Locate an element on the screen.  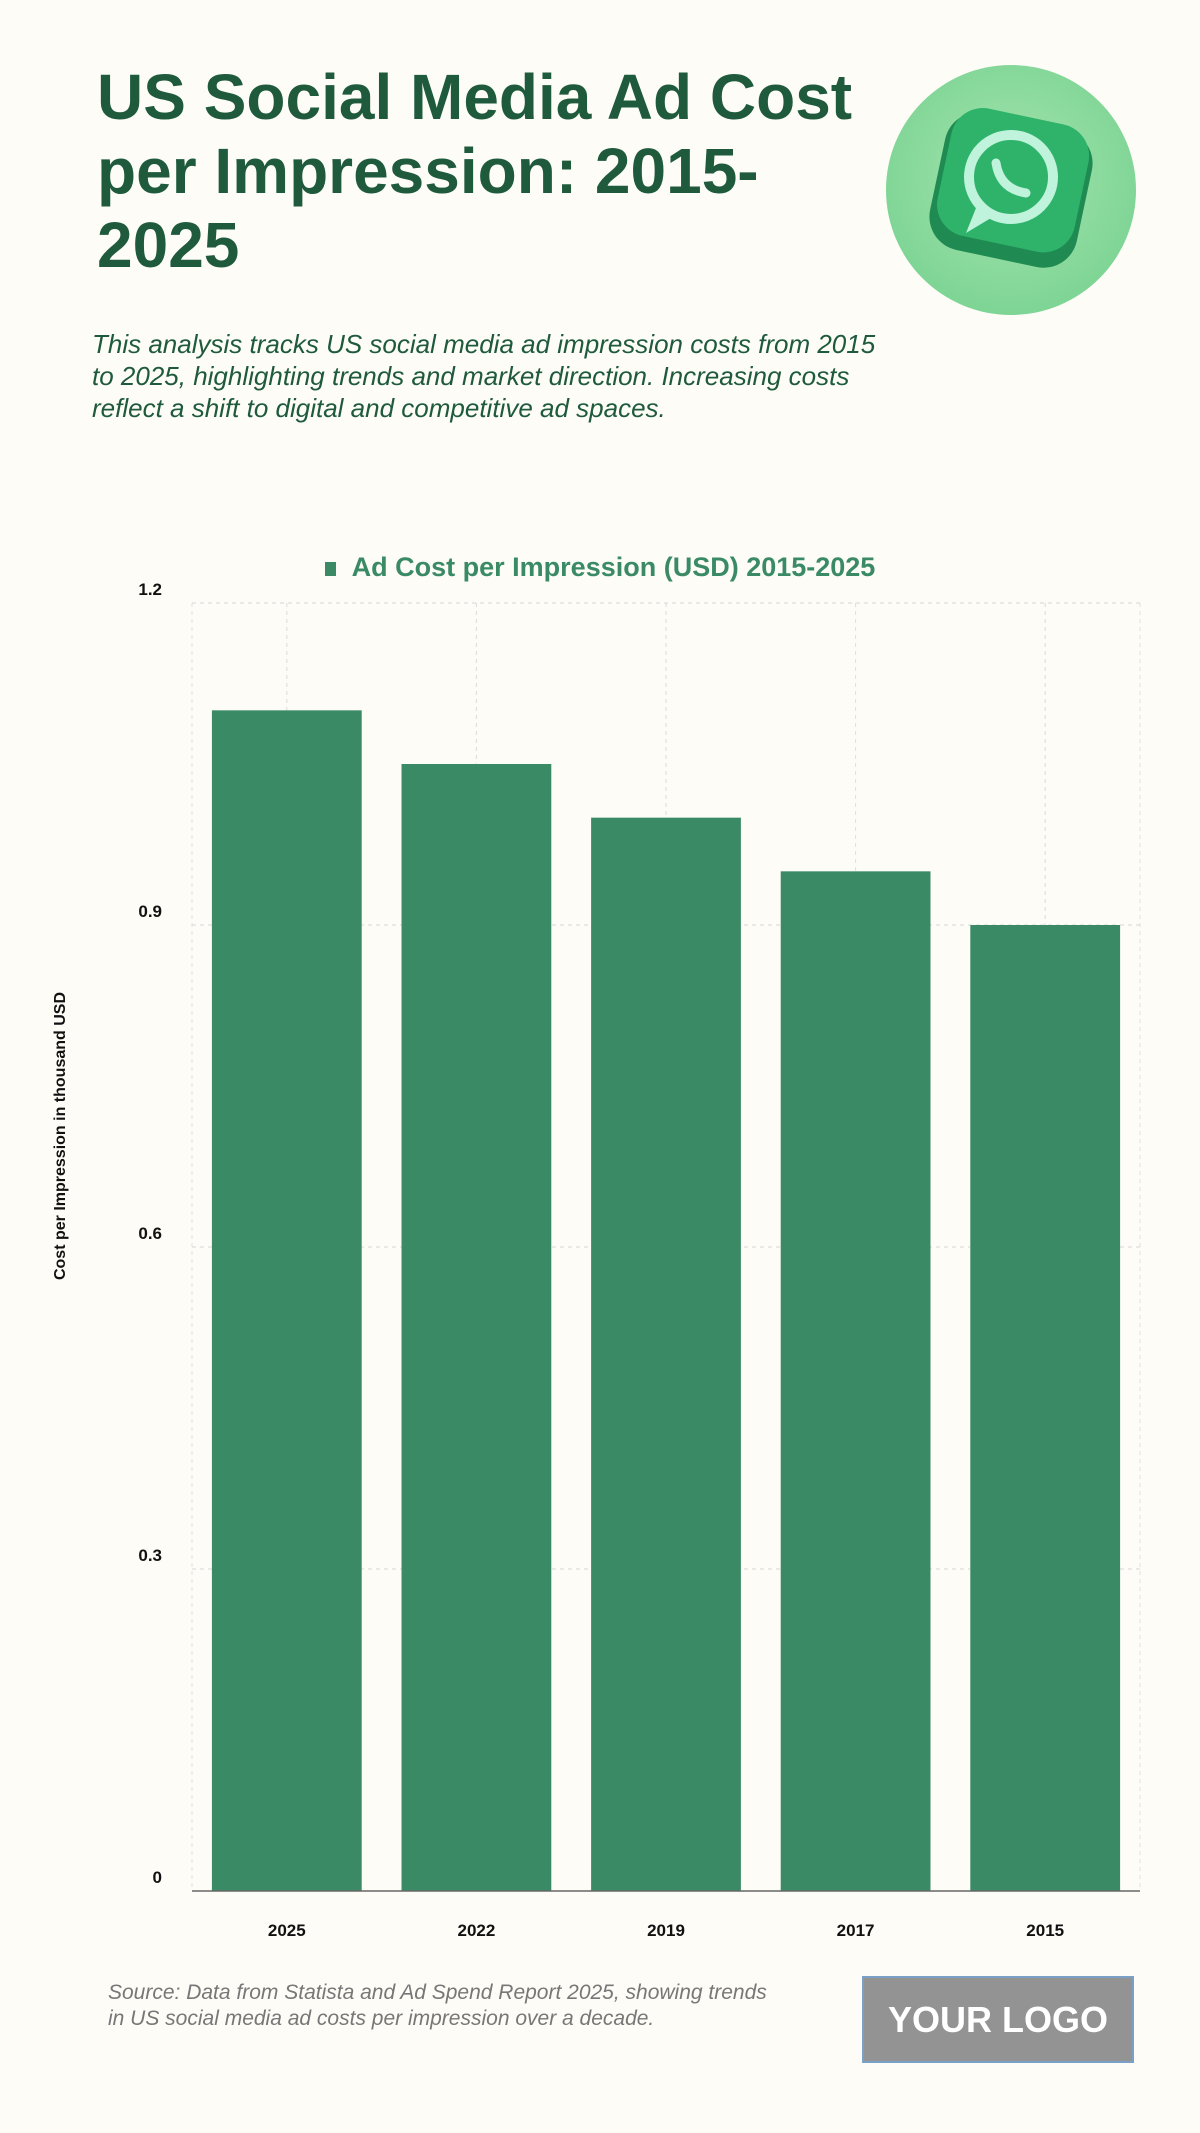
bar-2015 is located at coordinates (1045, 1408).